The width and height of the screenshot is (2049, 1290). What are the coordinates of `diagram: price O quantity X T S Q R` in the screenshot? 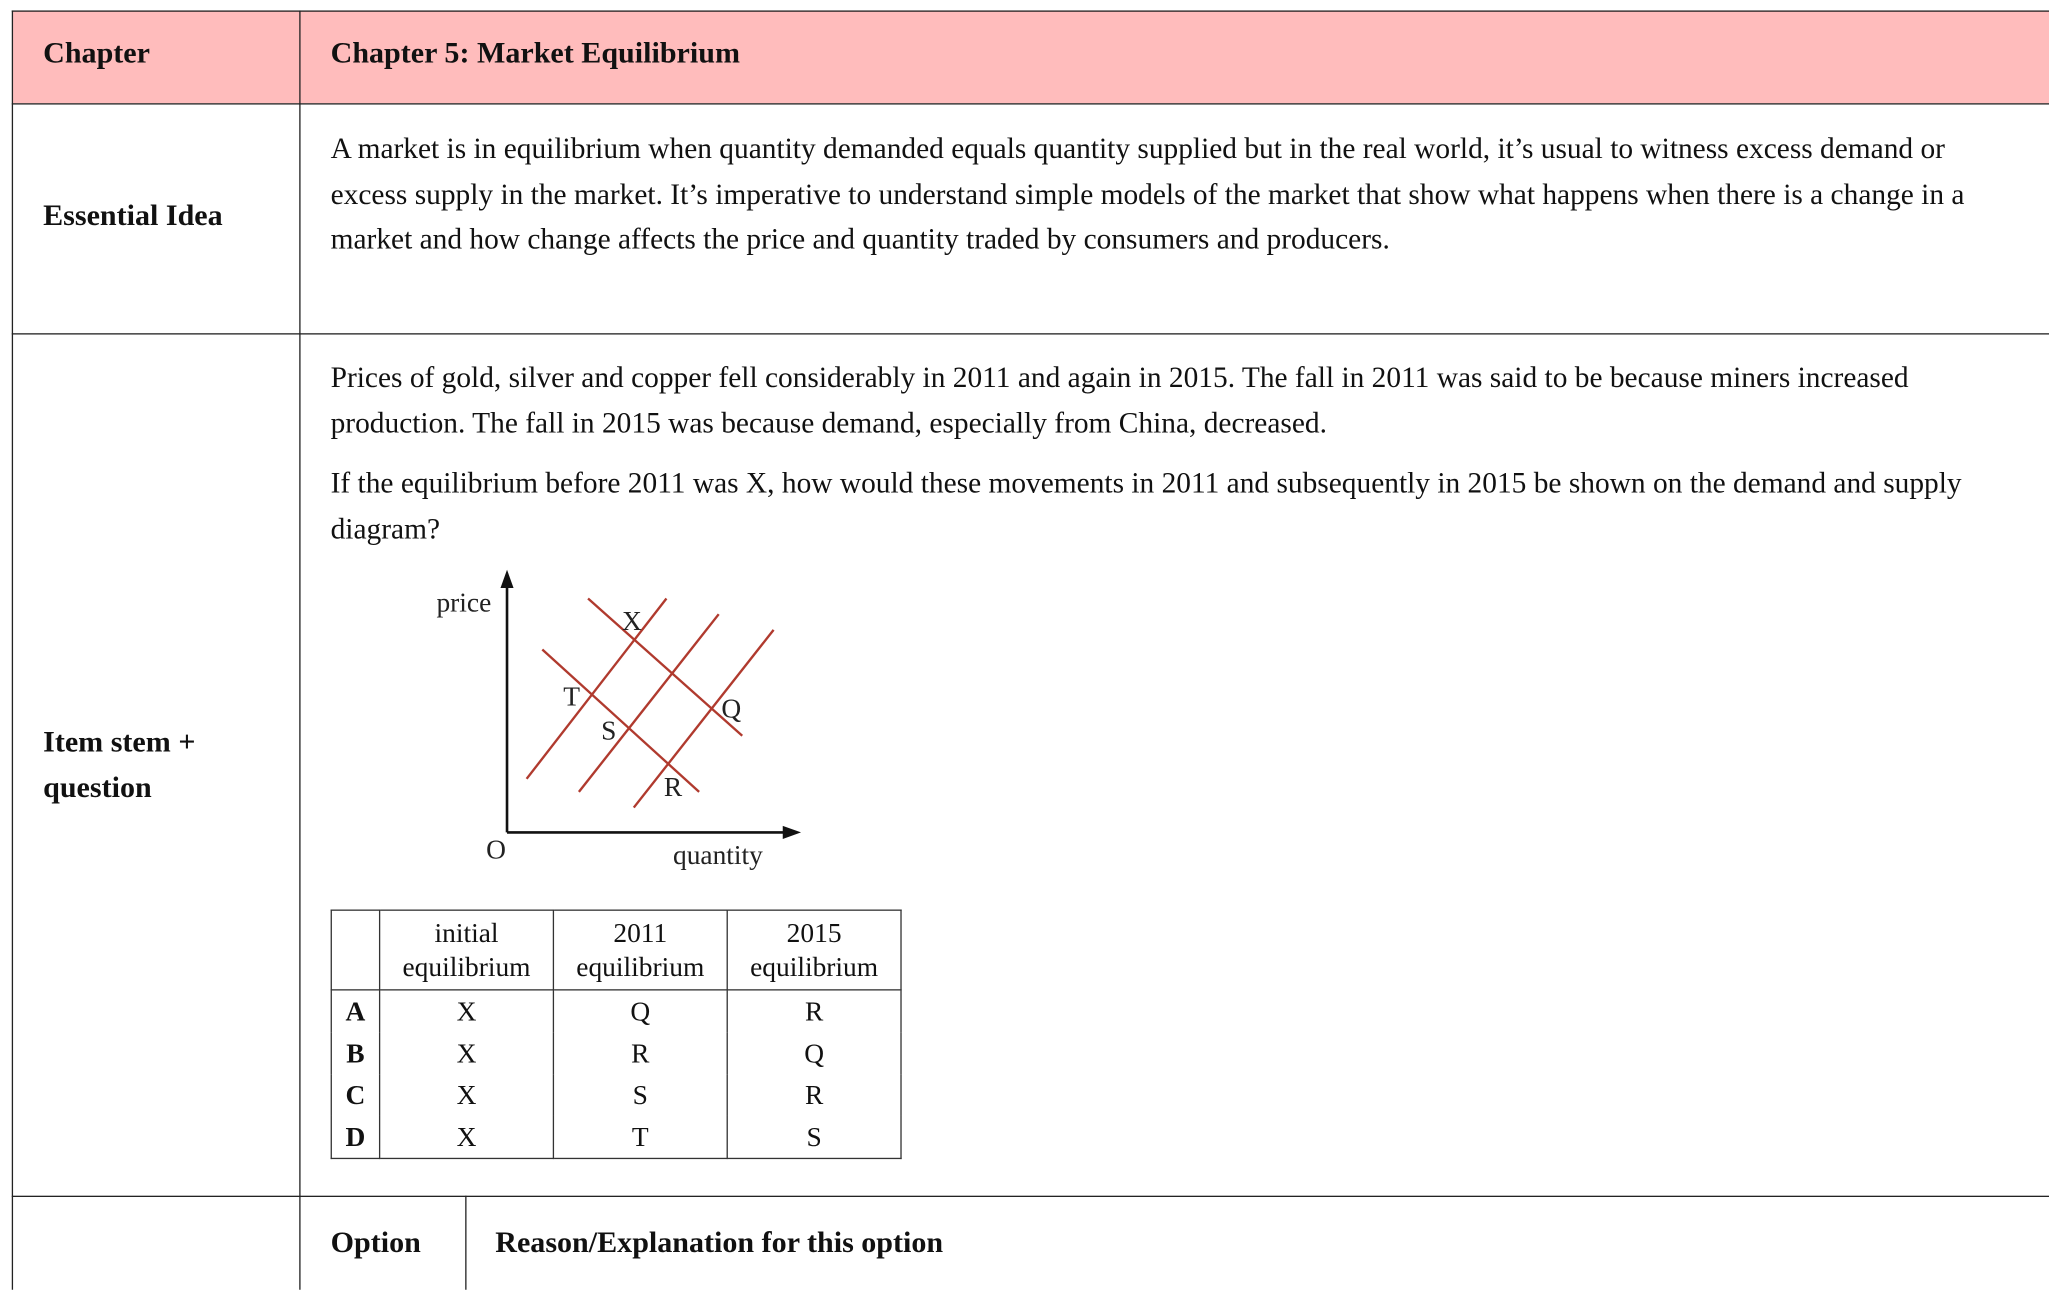 It's located at (619, 719).